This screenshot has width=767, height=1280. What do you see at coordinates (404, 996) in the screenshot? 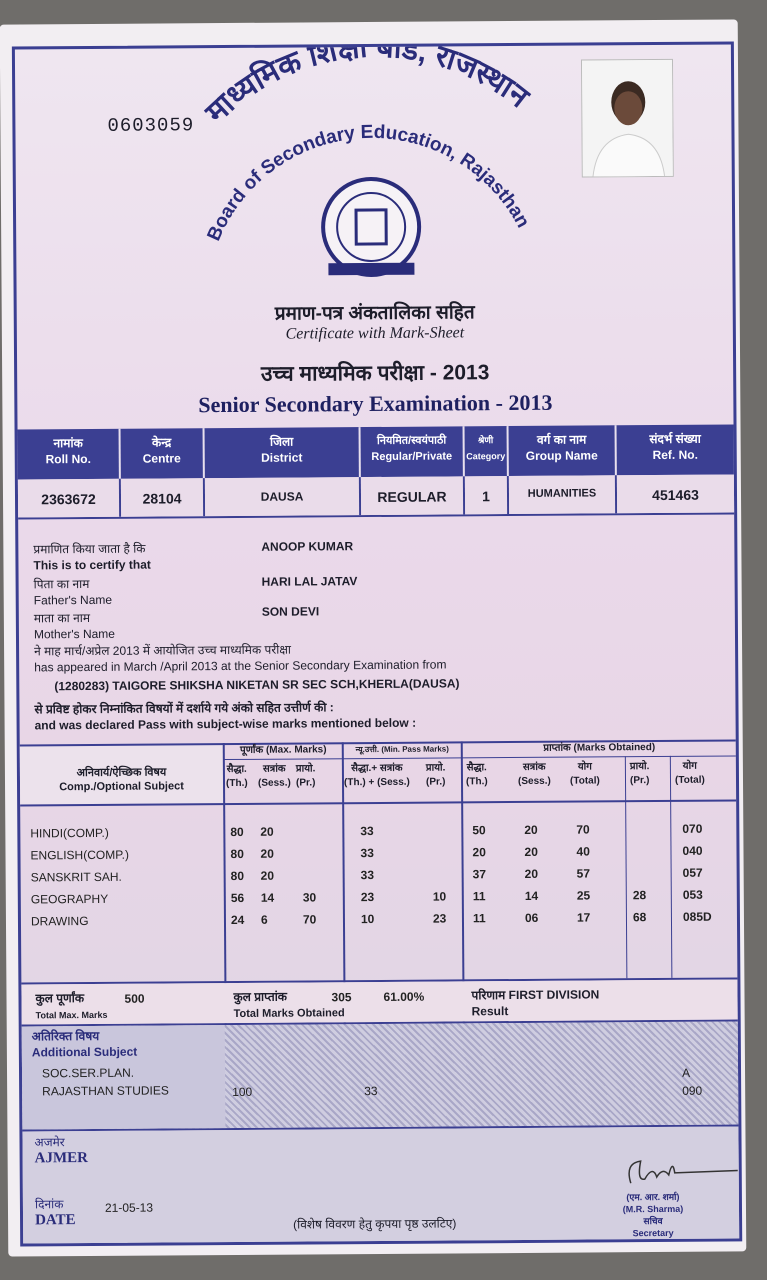
I see `percentage: 61.00%` at bounding box center [404, 996].